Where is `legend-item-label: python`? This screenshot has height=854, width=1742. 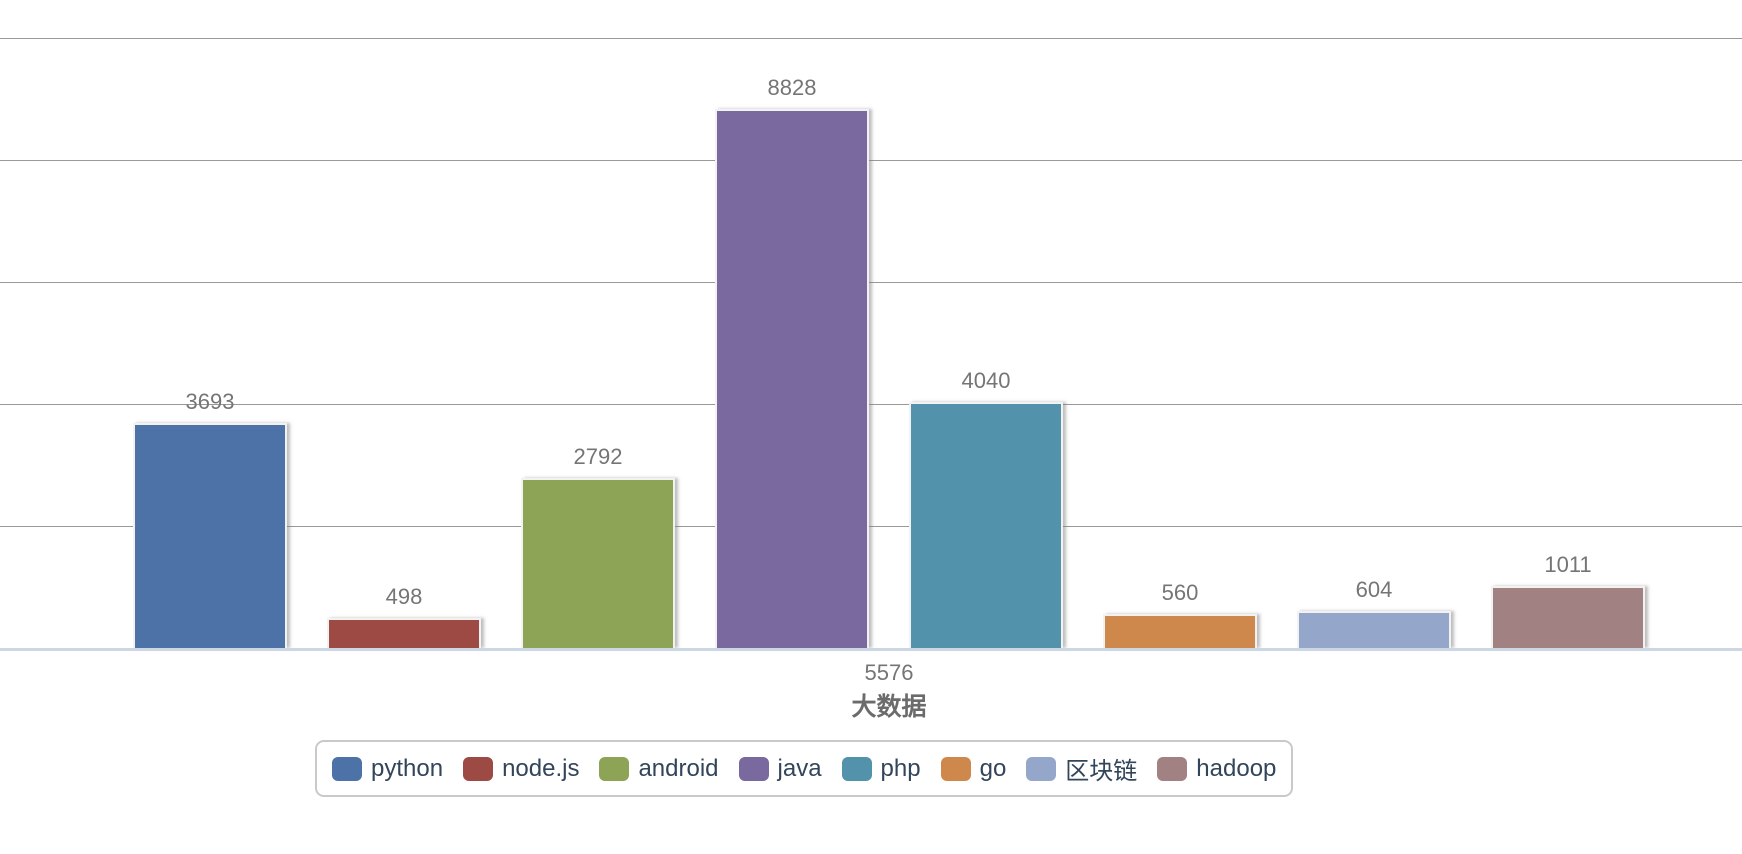 legend-item-label: python is located at coordinates (407, 768).